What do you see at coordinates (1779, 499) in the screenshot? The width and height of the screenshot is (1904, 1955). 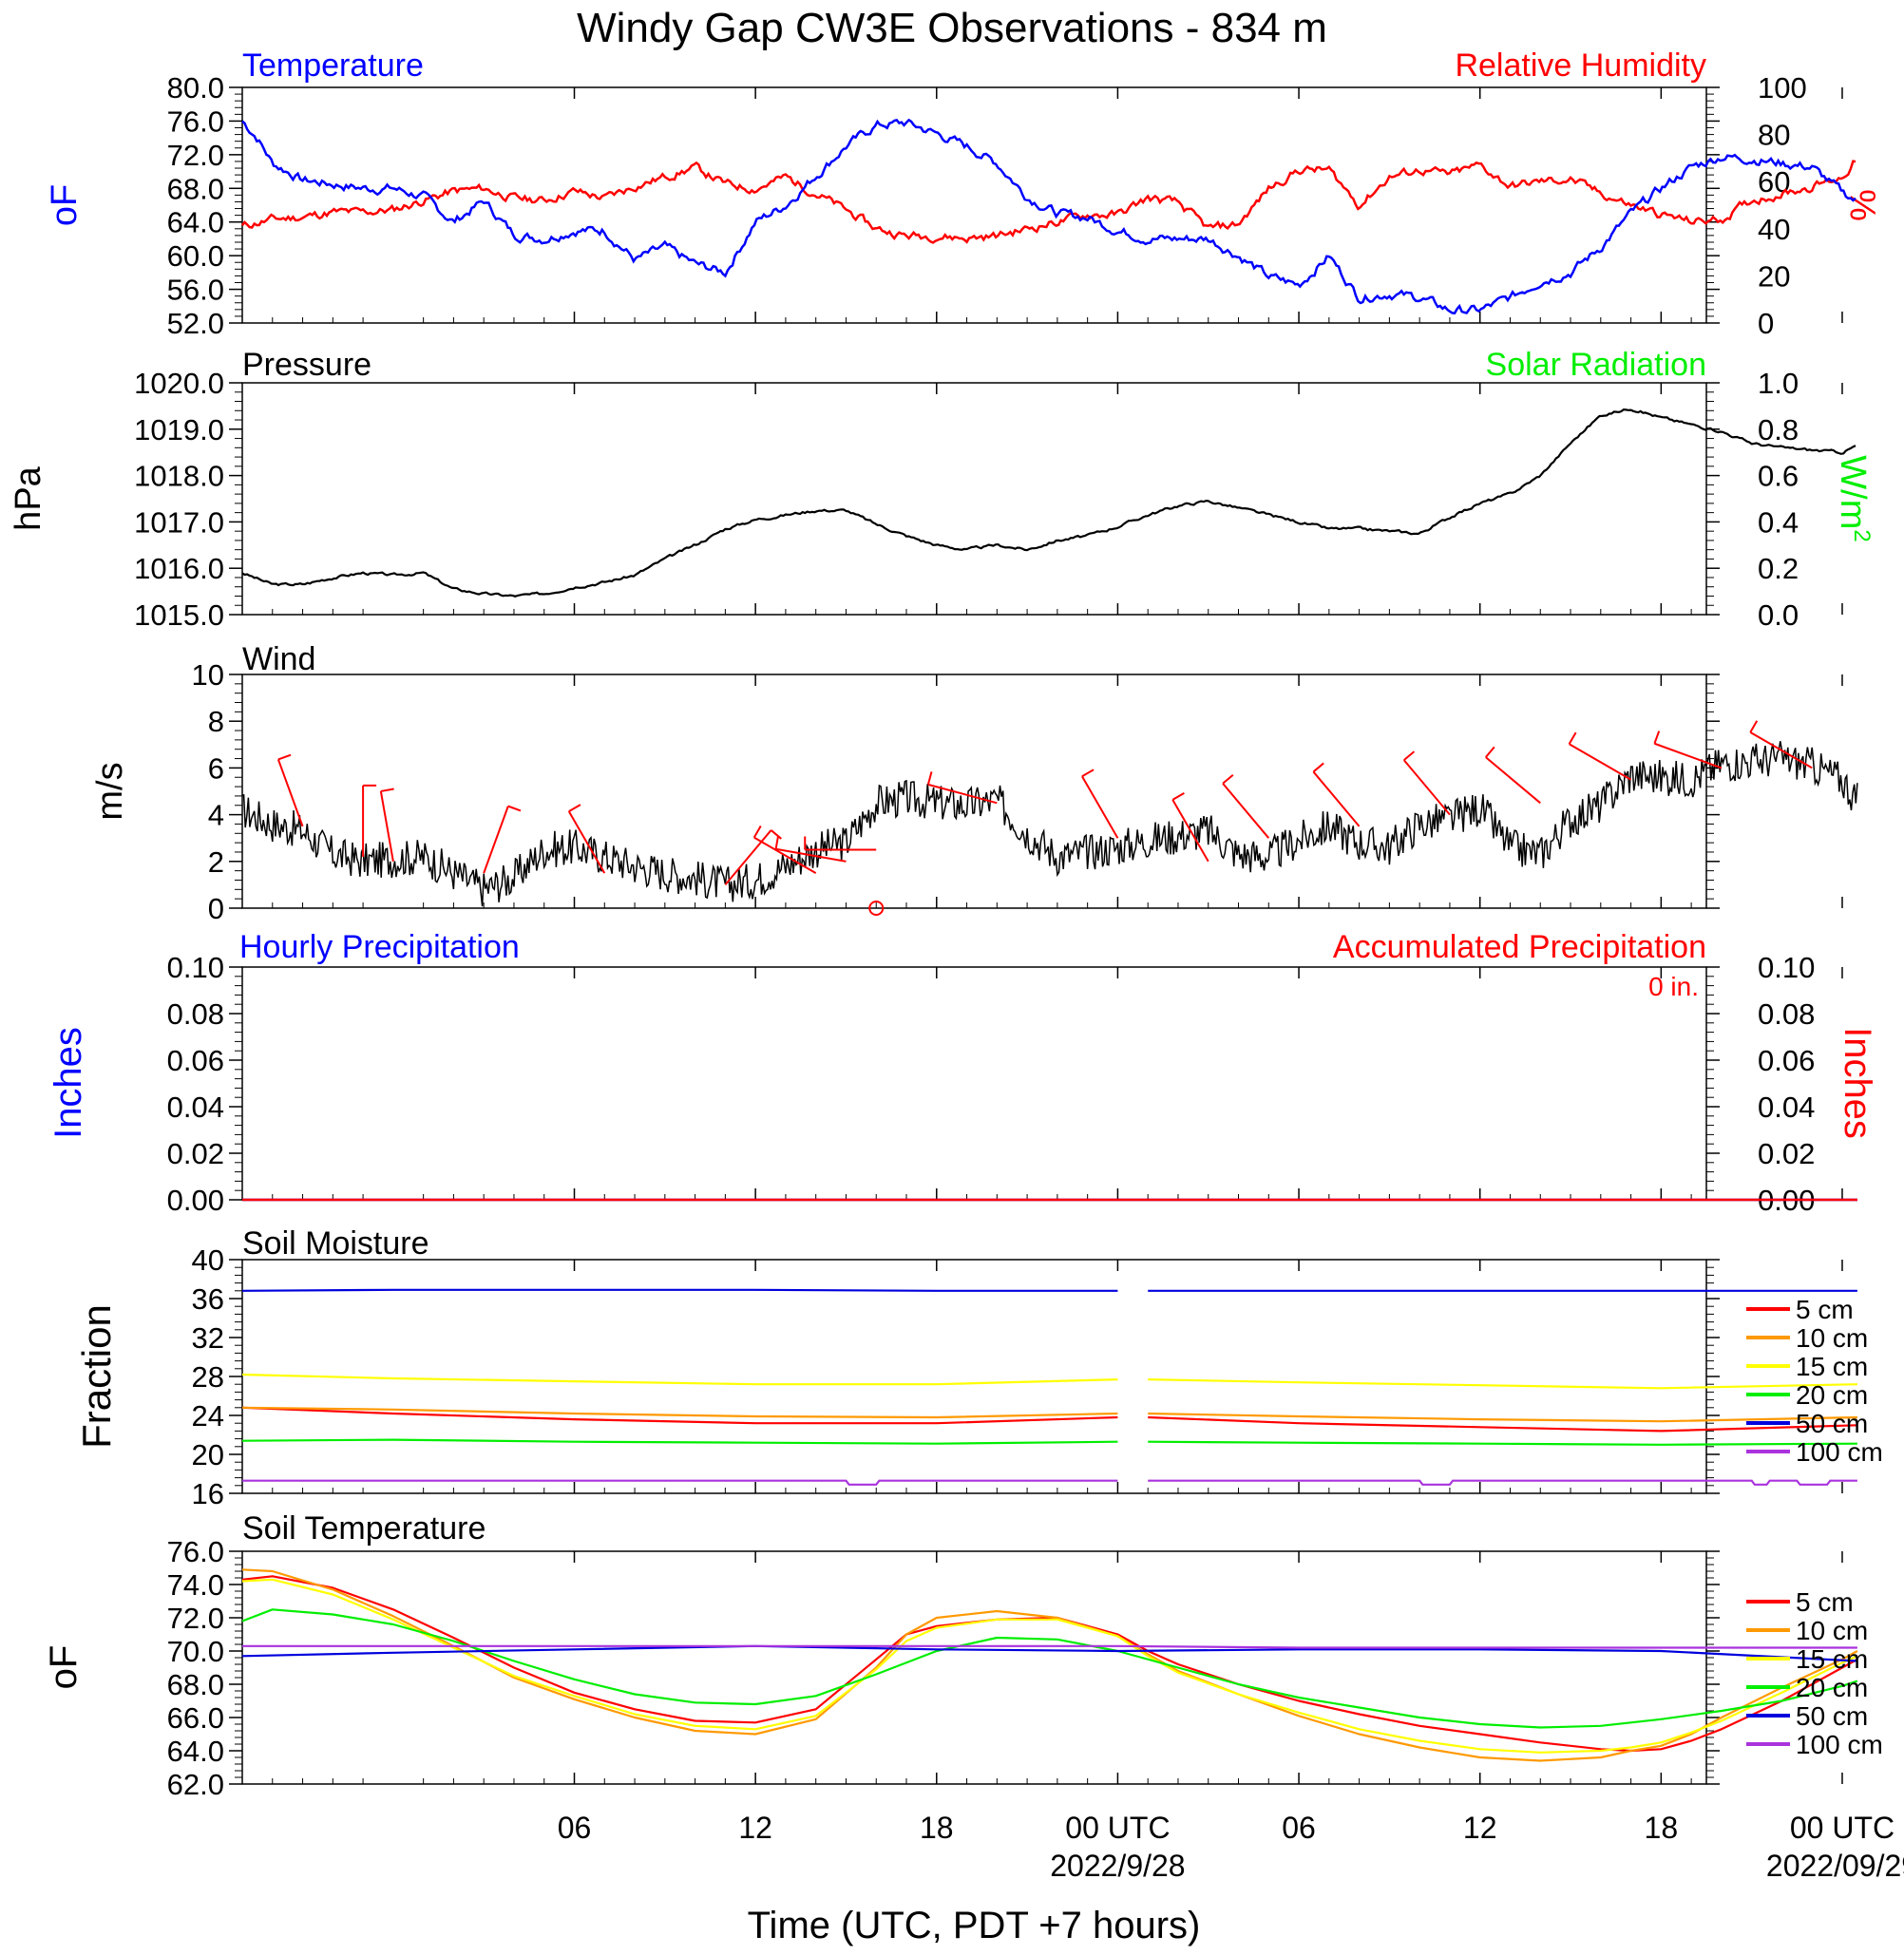 I see `y-tick-labels-solar: 1.0 0.8 0.6 0.4 0.2 0.0` at bounding box center [1779, 499].